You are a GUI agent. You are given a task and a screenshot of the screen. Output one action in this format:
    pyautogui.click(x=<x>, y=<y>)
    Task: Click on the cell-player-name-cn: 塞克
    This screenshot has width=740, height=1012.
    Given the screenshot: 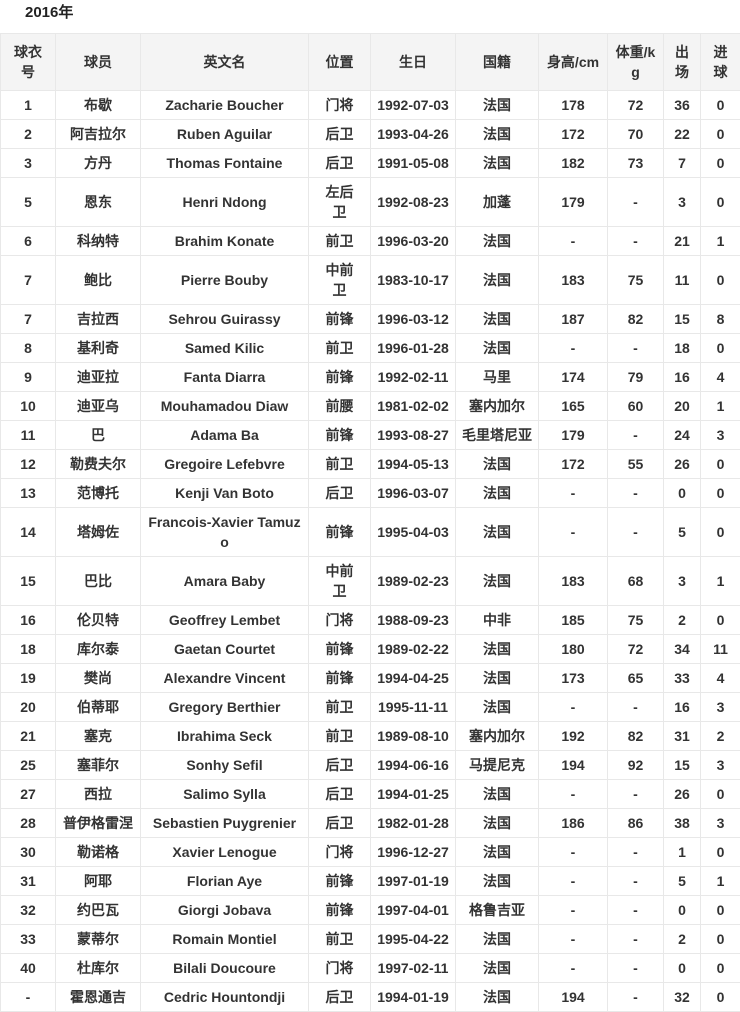 What is the action you would take?
    pyautogui.click(x=98, y=736)
    